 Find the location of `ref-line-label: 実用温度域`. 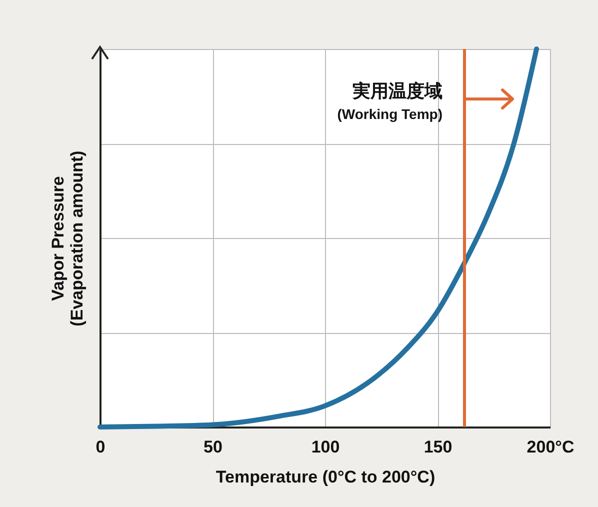

ref-line-label: 実用温度域 is located at coordinates (397, 91).